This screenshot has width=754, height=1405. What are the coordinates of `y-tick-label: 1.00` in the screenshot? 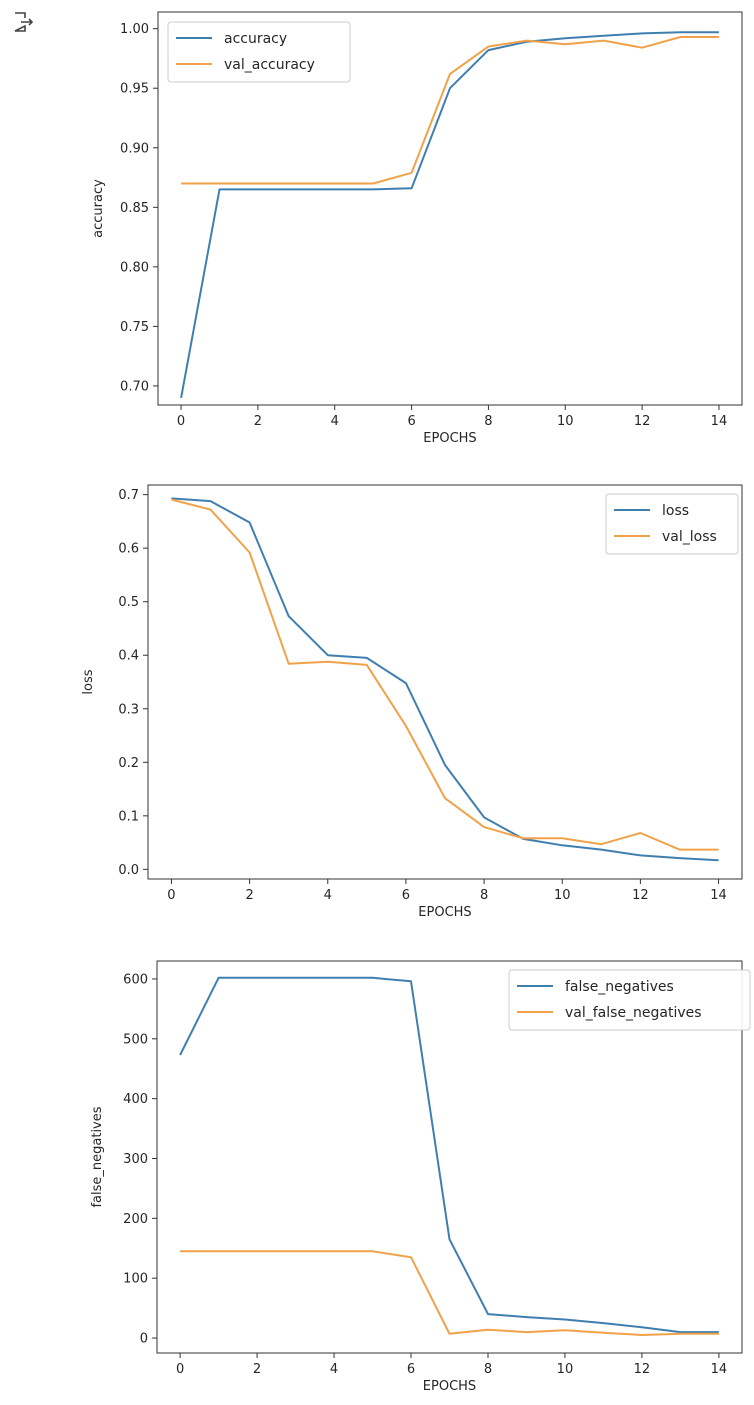 It's located at (134, 29).